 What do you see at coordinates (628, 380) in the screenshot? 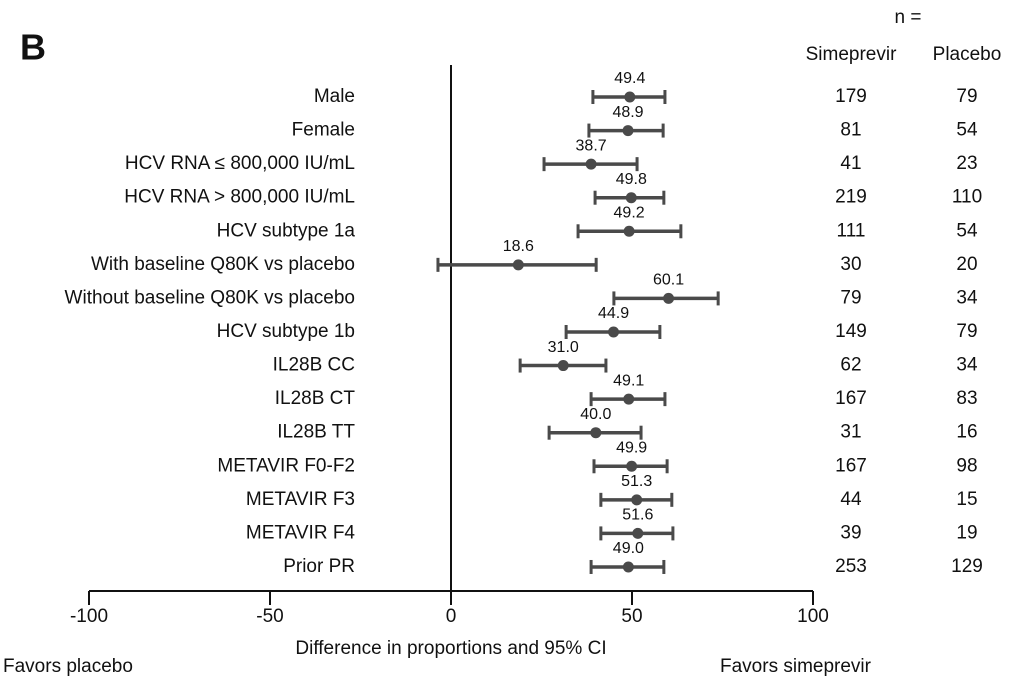
I see `value-label: 49.1` at bounding box center [628, 380].